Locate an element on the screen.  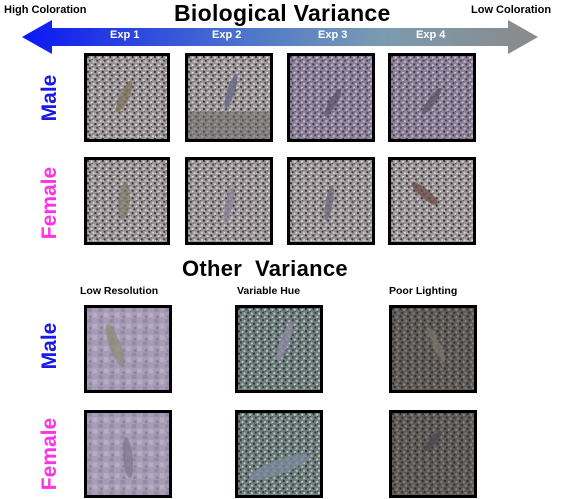
fish-photo-female-exp3 is located at coordinates (331, 201).